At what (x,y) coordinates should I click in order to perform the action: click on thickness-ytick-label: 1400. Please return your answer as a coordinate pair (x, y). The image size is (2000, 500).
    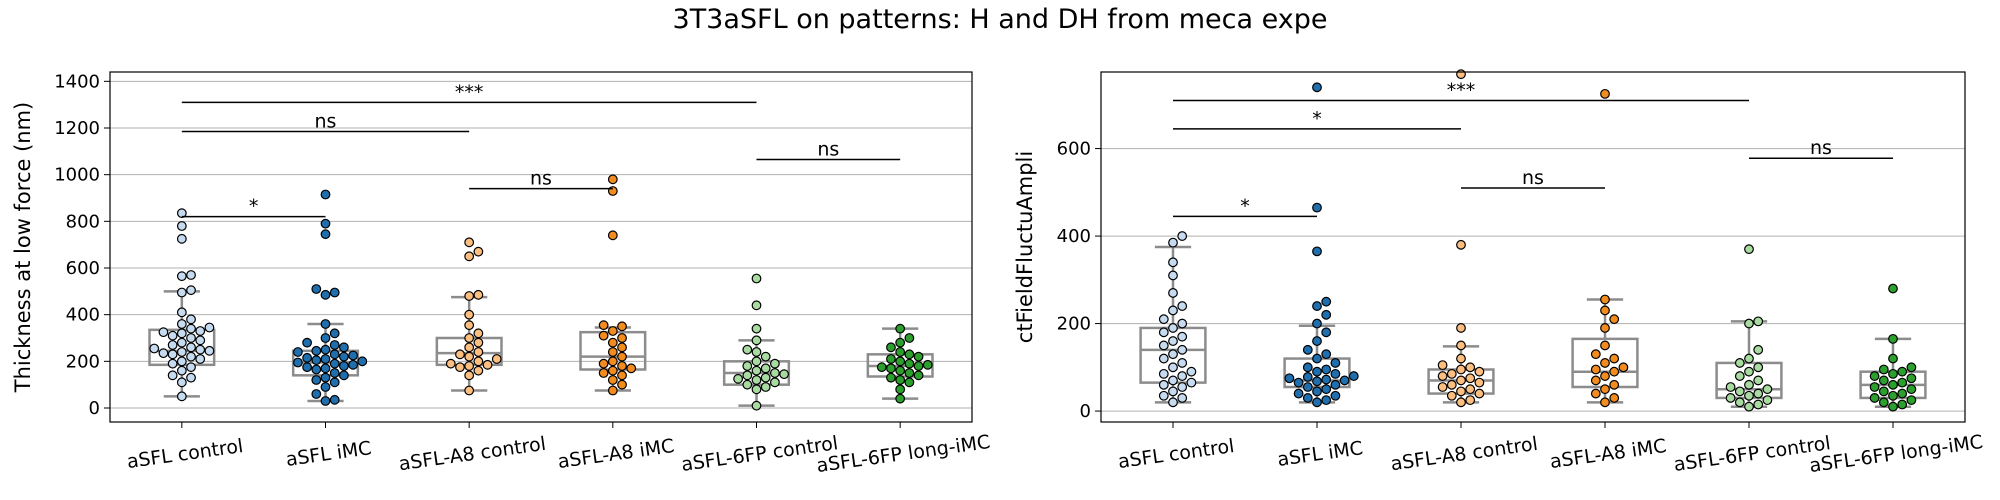
    Looking at the image, I should click on (77, 81).